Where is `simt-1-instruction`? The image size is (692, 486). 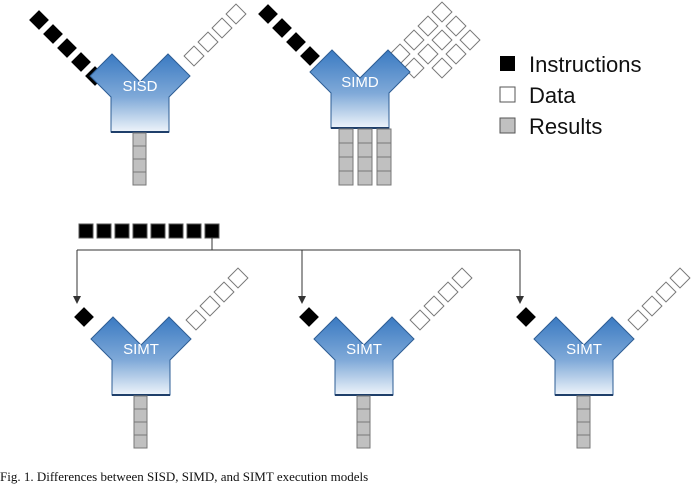
simt-1-instruction is located at coordinates (84, 317).